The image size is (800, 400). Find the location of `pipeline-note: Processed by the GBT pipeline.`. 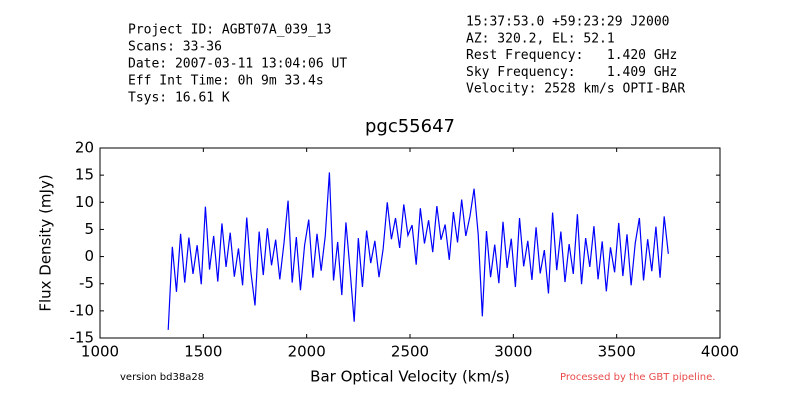

pipeline-note: Processed by the GBT pipeline. is located at coordinates (637, 377).